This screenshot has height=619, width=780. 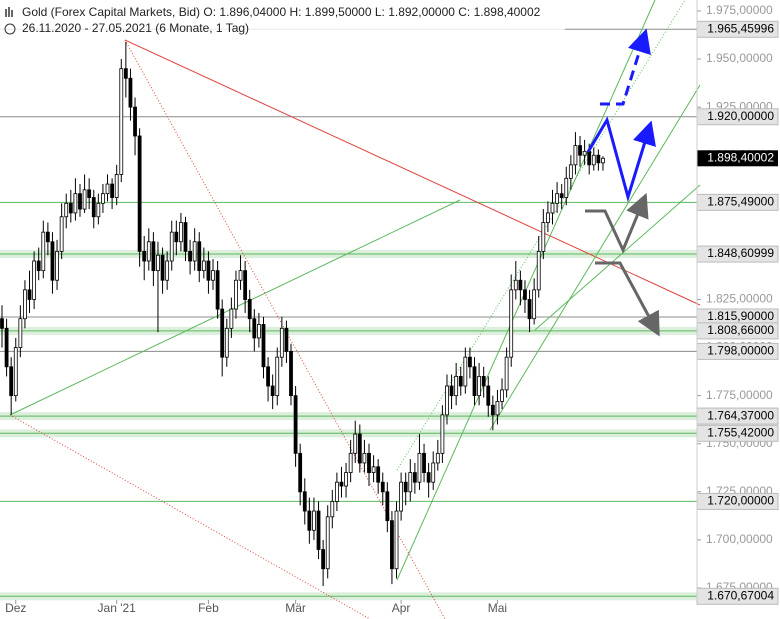 I want to click on x-tick-label: Dez, so click(x=15, y=608).